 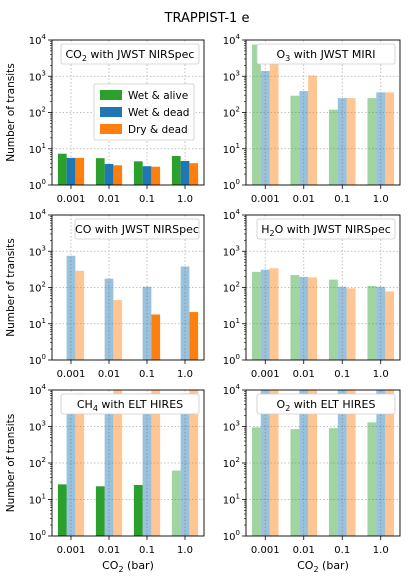 What do you see at coordinates (207, 18) in the screenshot?
I see `figure-title: TRAPPIST-1 e` at bounding box center [207, 18].